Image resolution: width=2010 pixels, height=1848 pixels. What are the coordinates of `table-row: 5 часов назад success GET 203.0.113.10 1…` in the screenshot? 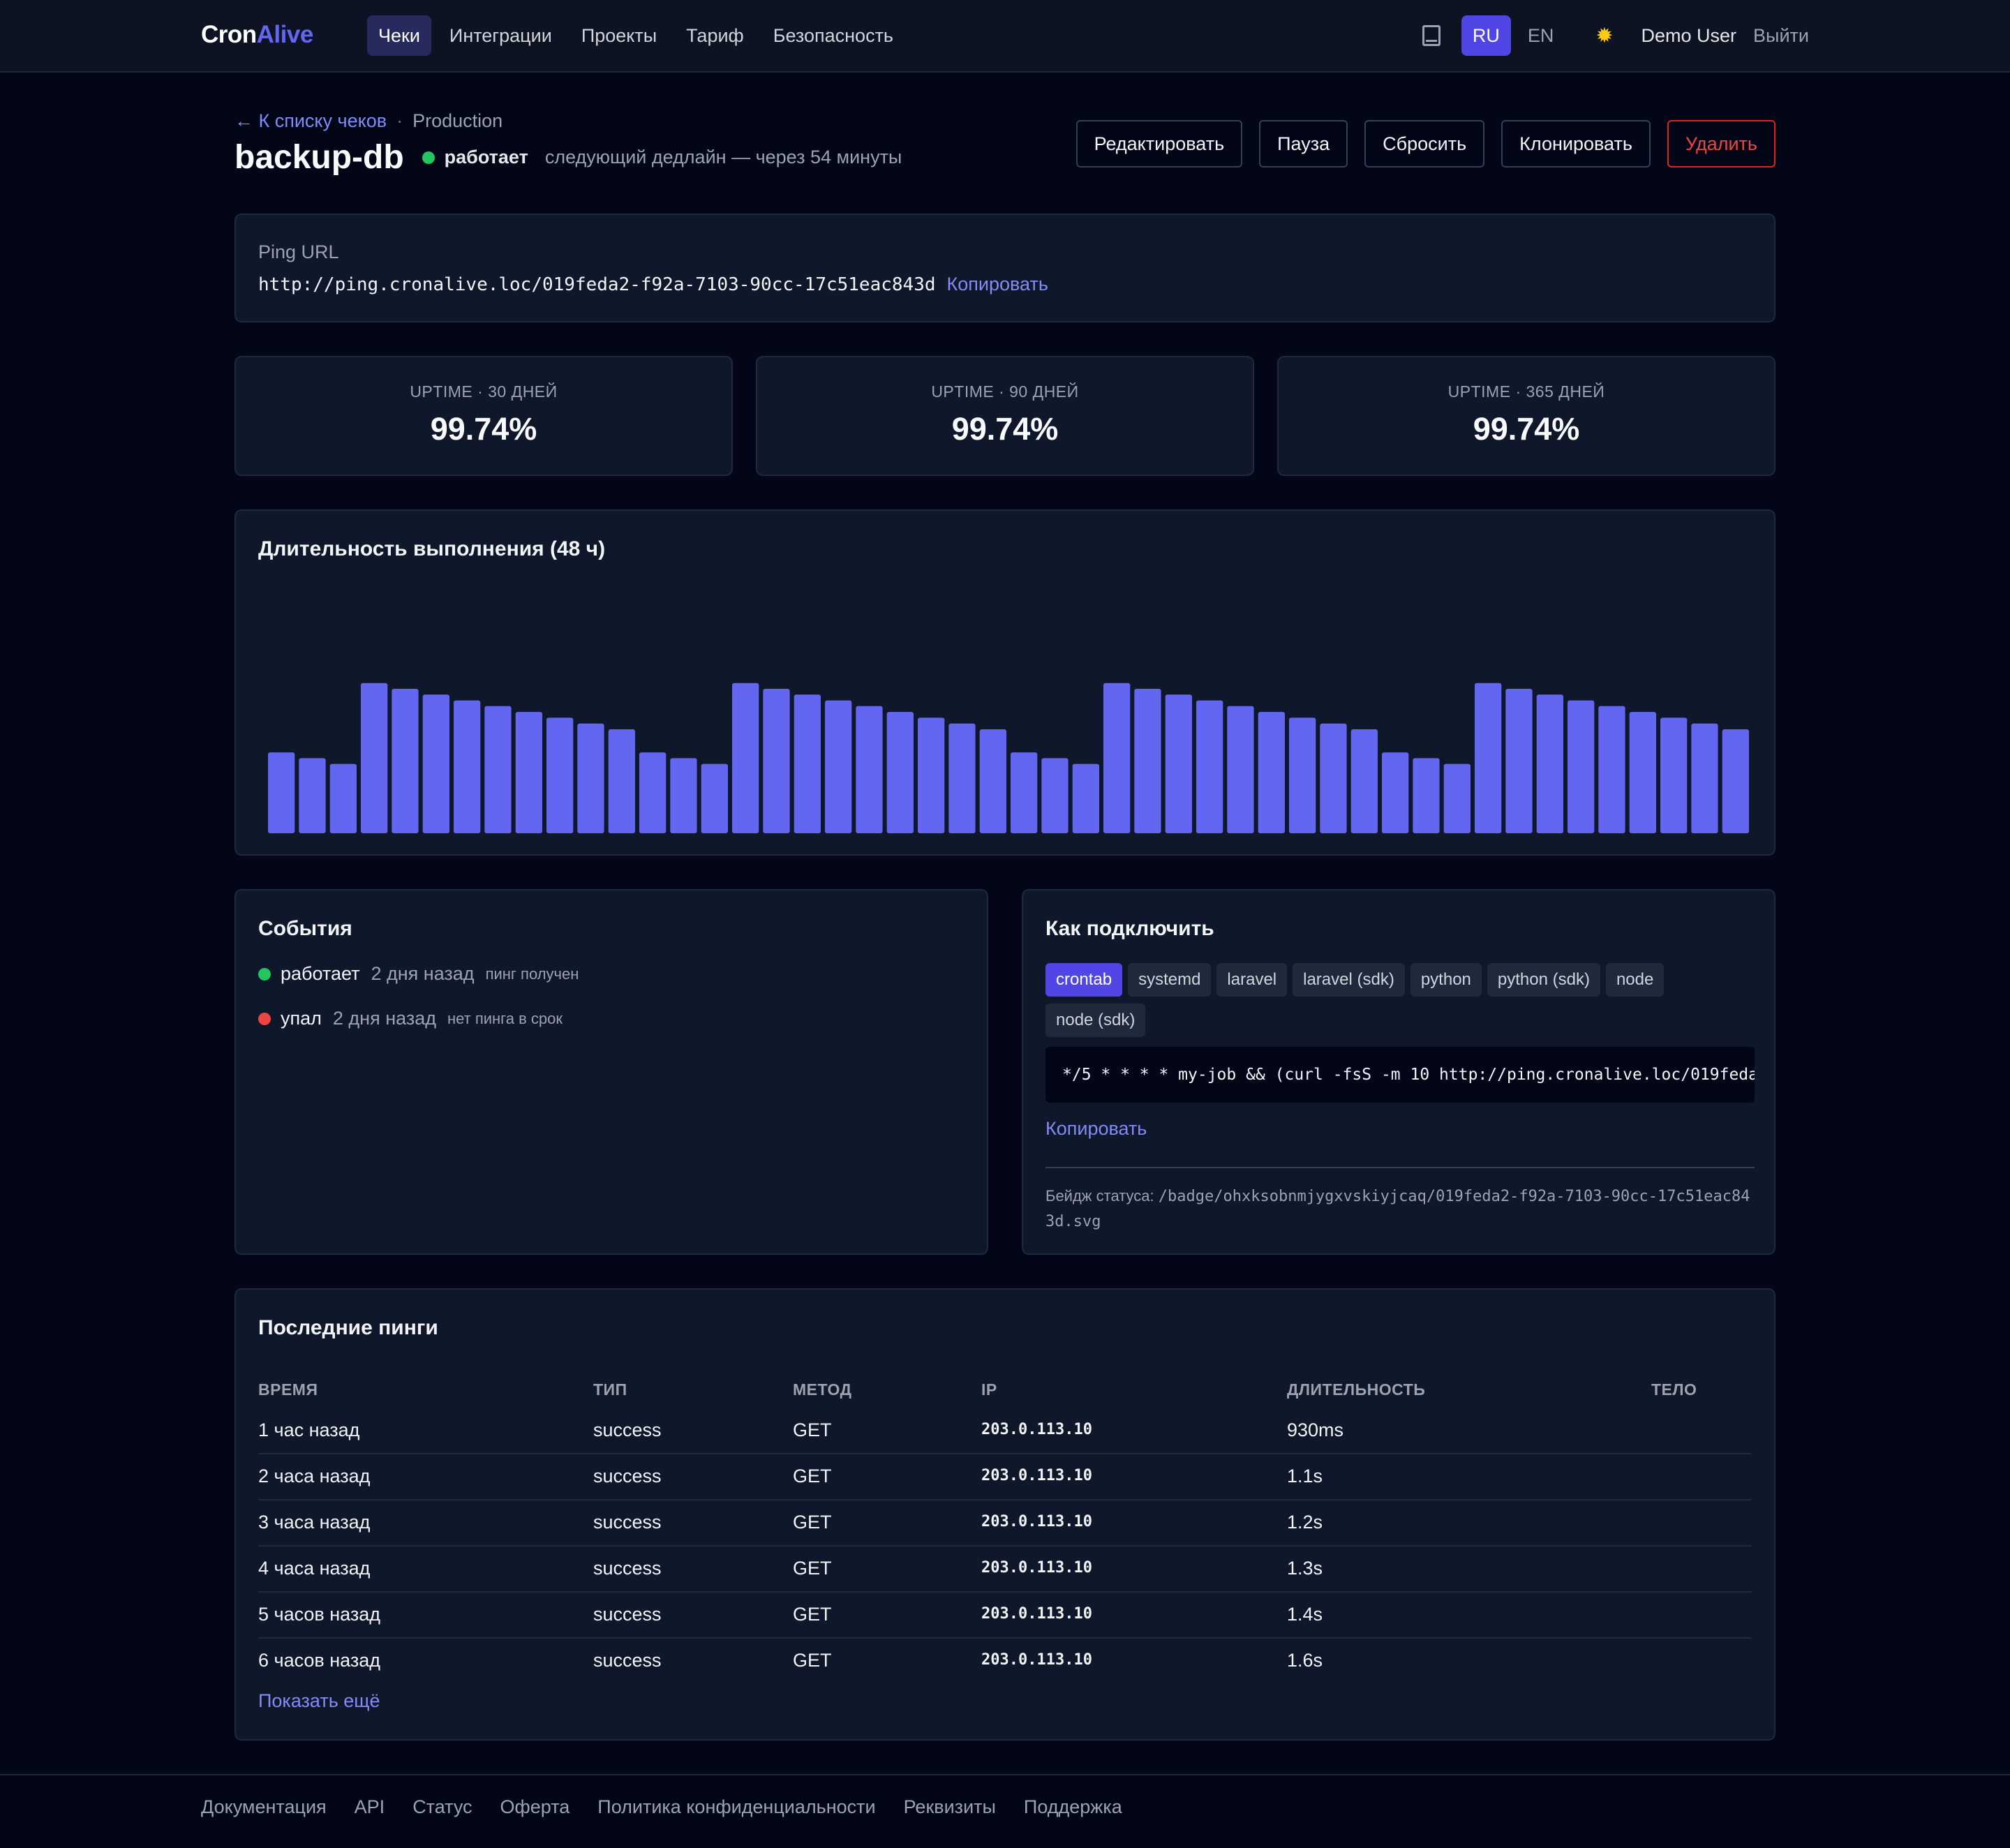 It's located at (1005, 1614).